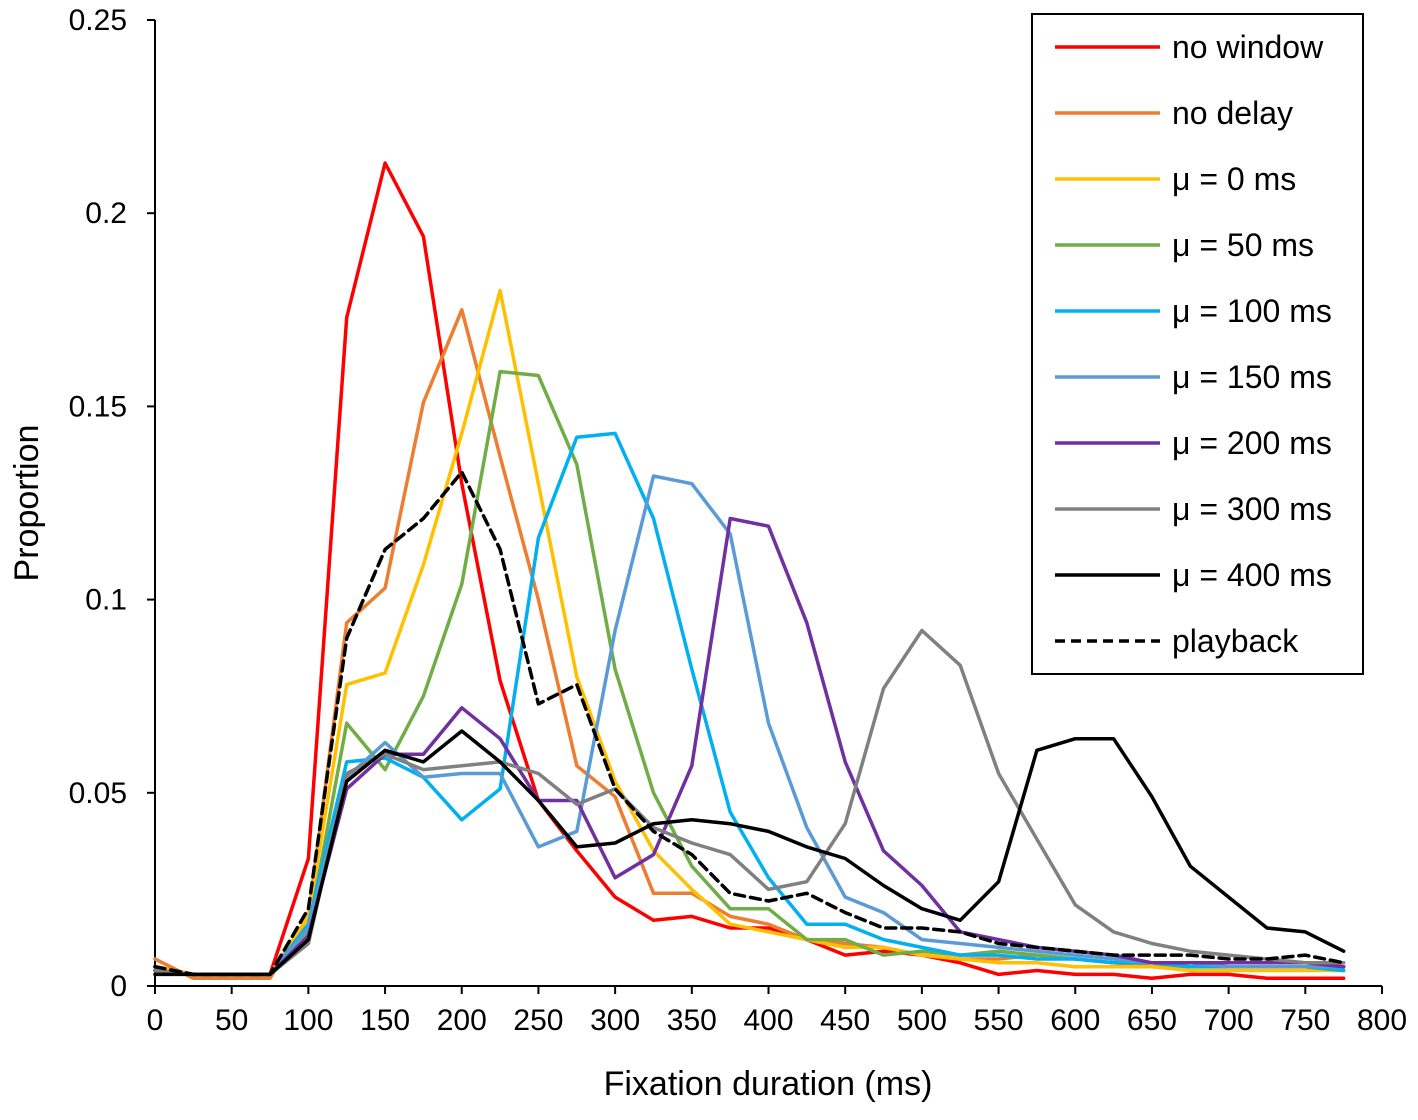  What do you see at coordinates (1152, 1020) in the screenshot?
I see `x-tick-label: 650` at bounding box center [1152, 1020].